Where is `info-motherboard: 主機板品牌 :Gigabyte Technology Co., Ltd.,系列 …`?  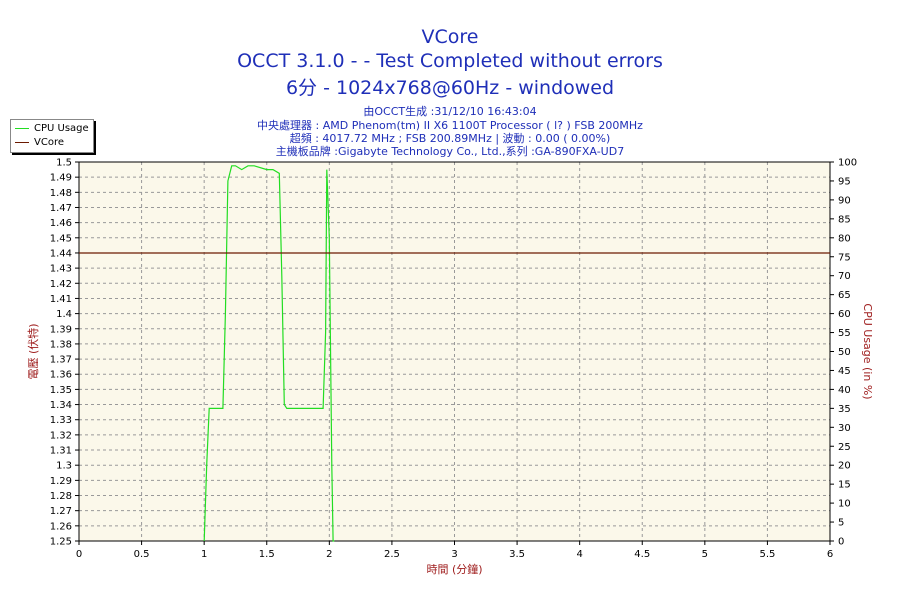
info-motherboard: 主機板品牌 :Gigabyte Technology Co., Ltd.,系列 … is located at coordinates (450, 151).